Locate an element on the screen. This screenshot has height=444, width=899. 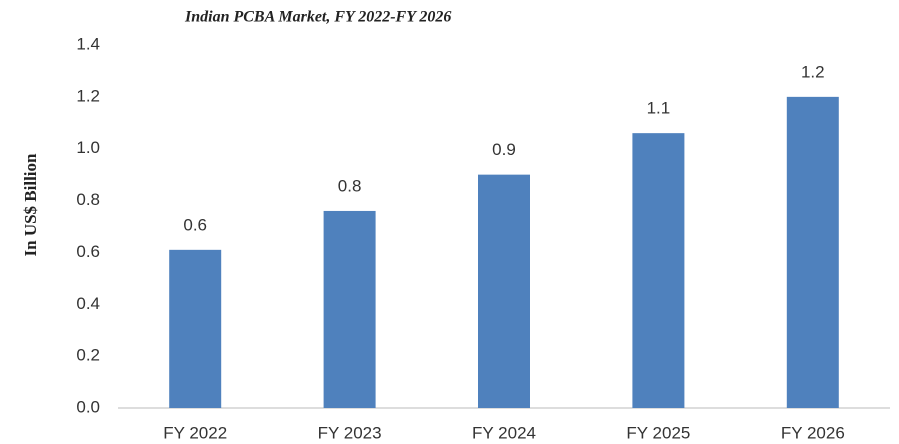
value-label: 0.6 is located at coordinates (195, 224).